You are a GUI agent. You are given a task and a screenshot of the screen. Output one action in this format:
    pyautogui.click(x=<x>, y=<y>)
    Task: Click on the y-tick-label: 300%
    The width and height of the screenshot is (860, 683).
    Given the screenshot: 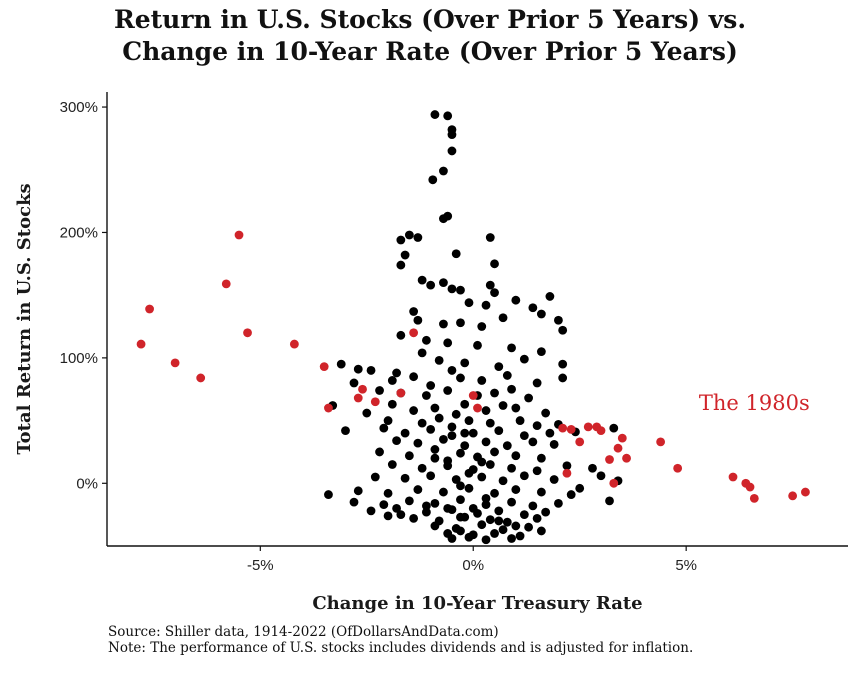 What is the action you would take?
    pyautogui.click(x=79, y=107)
    